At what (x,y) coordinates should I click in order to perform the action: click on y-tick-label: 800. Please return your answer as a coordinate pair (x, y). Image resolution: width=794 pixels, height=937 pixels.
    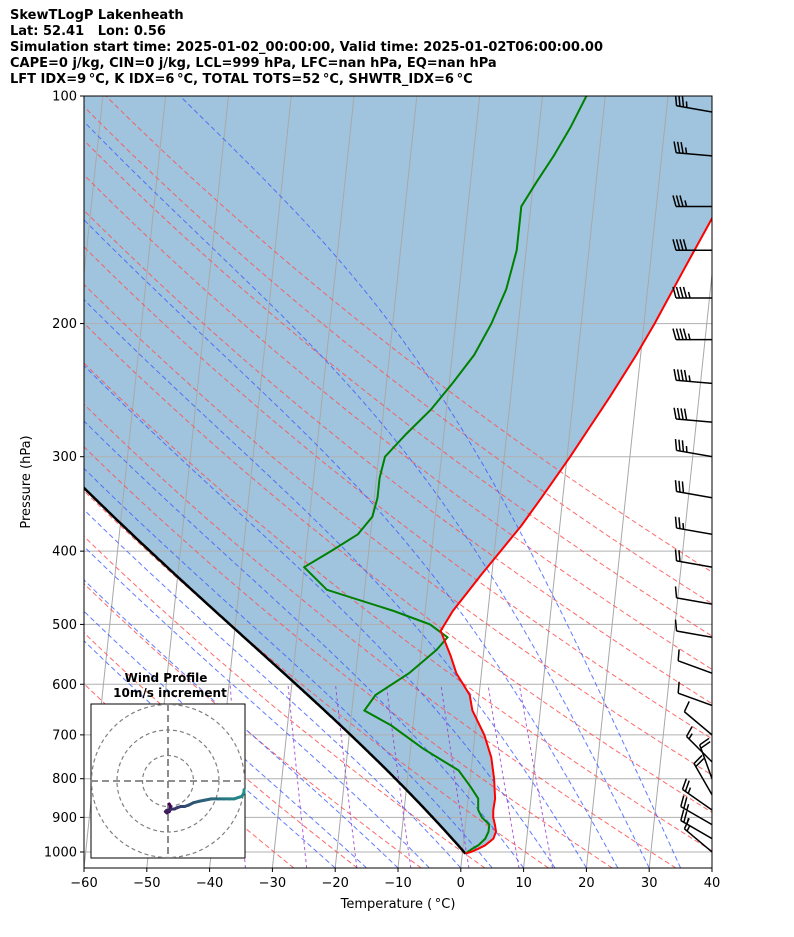
    Looking at the image, I should click on (64, 779).